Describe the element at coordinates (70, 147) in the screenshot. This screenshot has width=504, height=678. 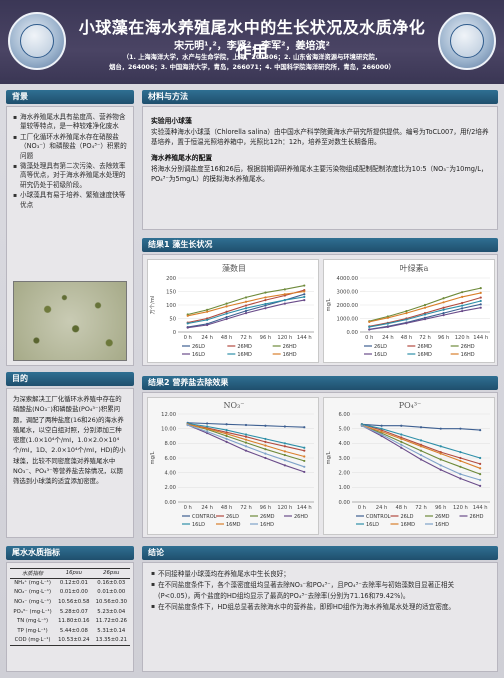
I see `list-item: 工厂化循环水养殖尾水存在硝酸盐（NO₃⁻）和磷酸盐（PO₄³⁻）积累的问题` at that location.